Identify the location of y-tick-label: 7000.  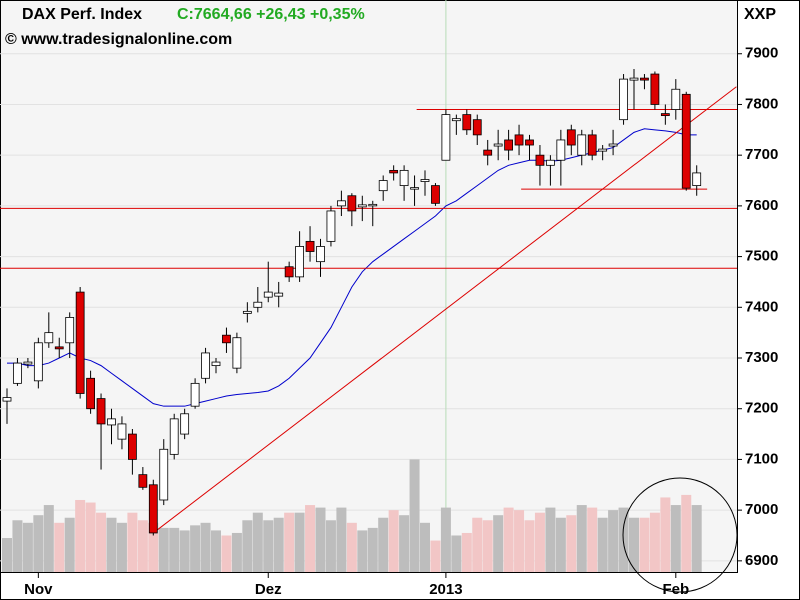
(761, 509).